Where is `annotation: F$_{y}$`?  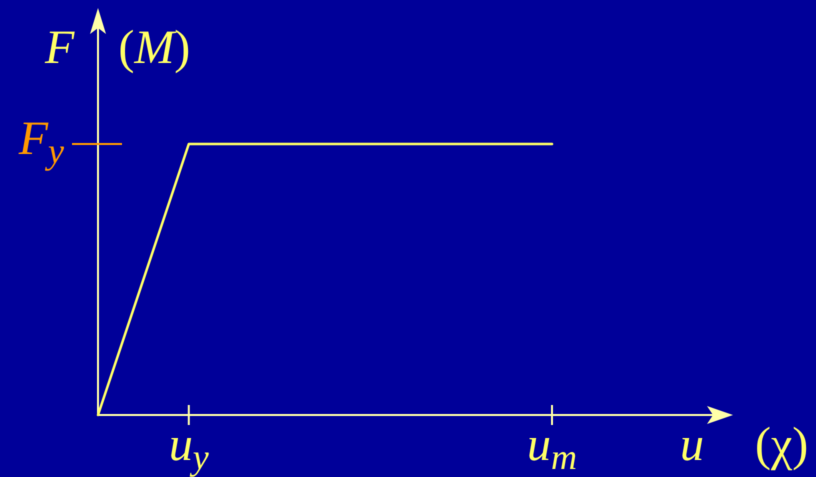
annotation: F$_{y}$ is located at coordinates (41, 141).